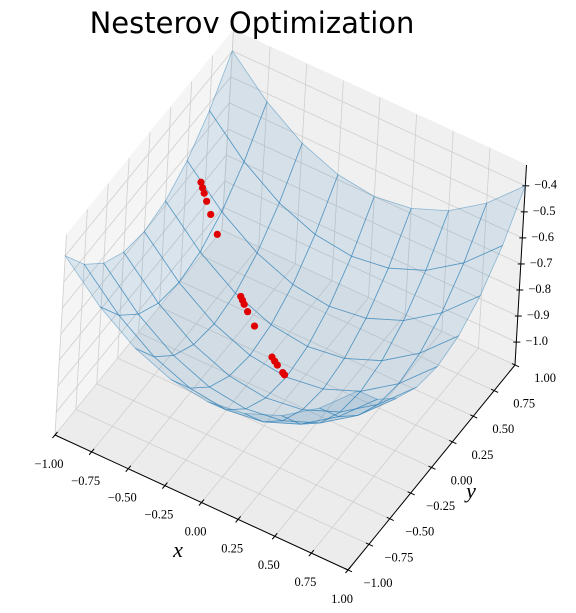 This screenshot has width=576, height=613. Describe the element at coordinates (520, 265) in the screenshot. I see `z-axis` at that location.